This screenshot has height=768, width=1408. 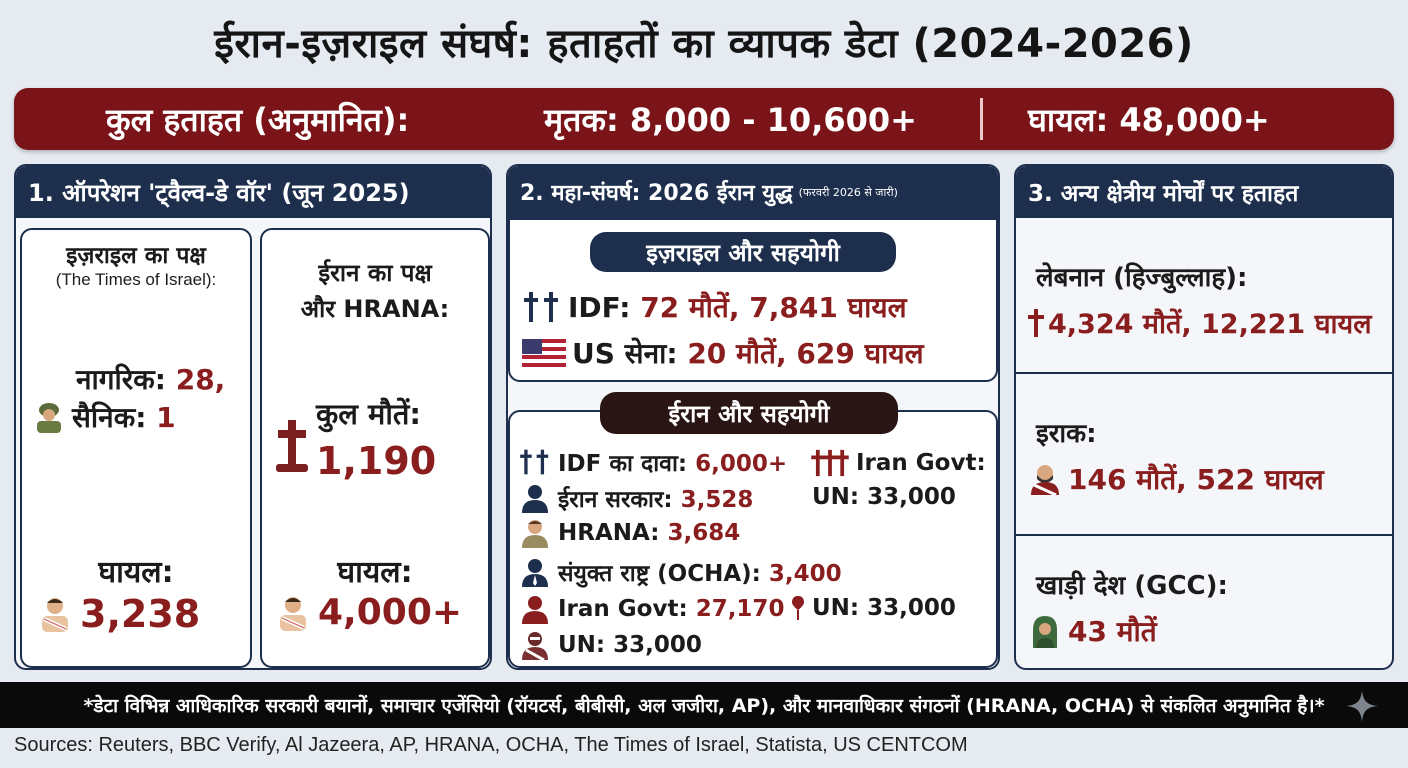 What do you see at coordinates (1066, 434) in the screenshot?
I see `iraq-title: इराक:` at bounding box center [1066, 434].